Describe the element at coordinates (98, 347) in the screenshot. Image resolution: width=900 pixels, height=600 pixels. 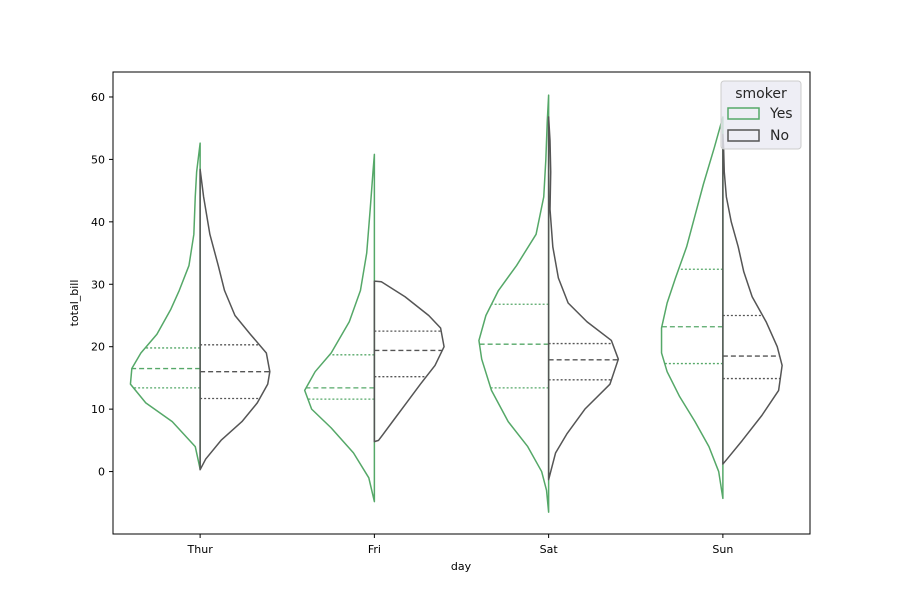
I see `y-tick-label: 20` at that location.